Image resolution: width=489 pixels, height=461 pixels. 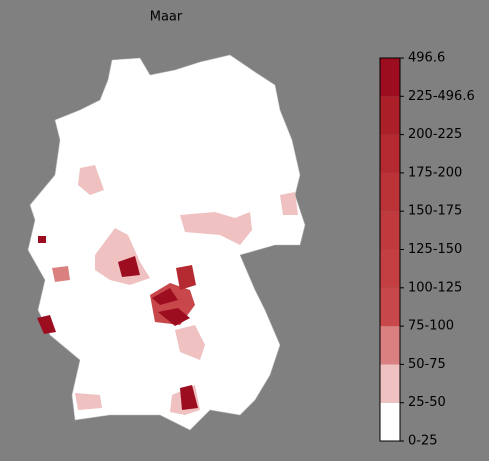 I want to click on colorbar-label: 200-225, so click(x=435, y=134).